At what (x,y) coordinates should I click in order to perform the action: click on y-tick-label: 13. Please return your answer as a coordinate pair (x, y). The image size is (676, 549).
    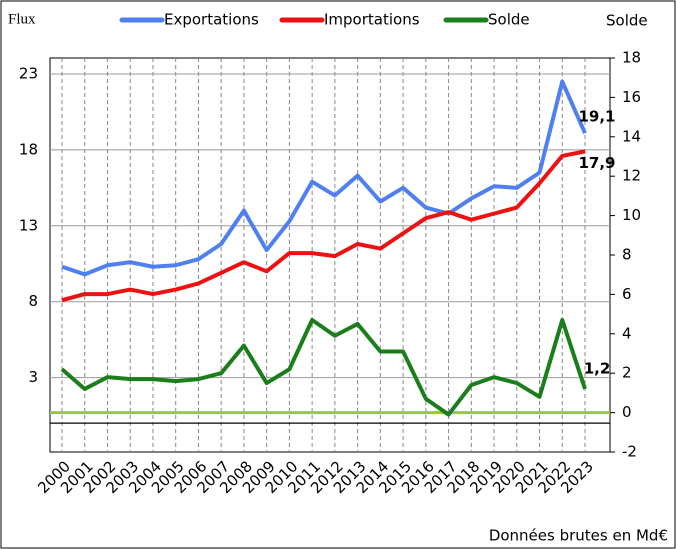
    Looking at the image, I should click on (28, 225).